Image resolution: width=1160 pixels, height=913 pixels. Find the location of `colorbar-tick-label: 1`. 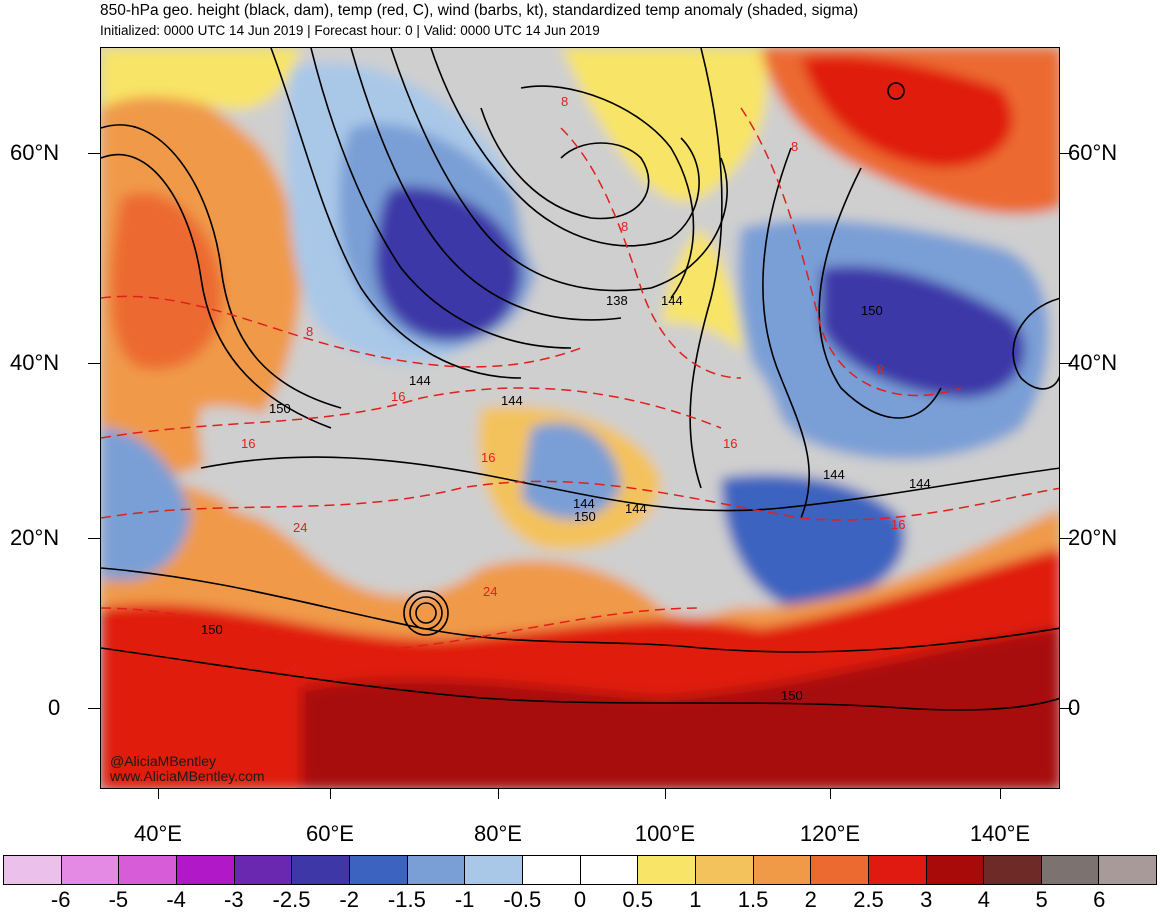

colorbar-tick-label: 1 is located at coordinates (695, 899).